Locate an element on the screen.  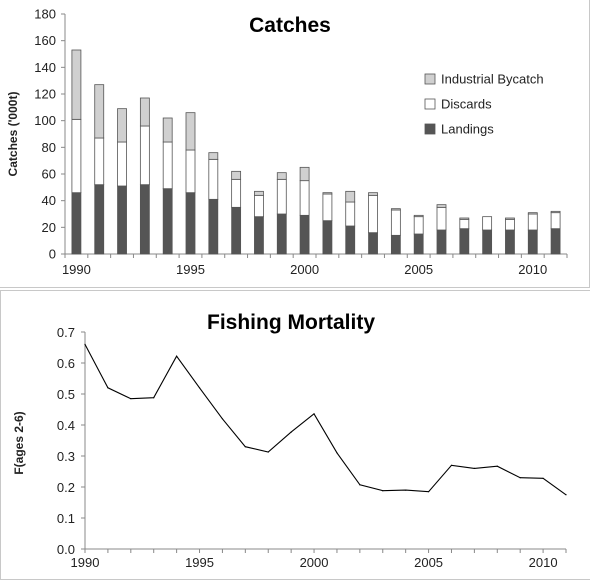
y-tick-label: 0.0 is located at coordinates (66, 549).